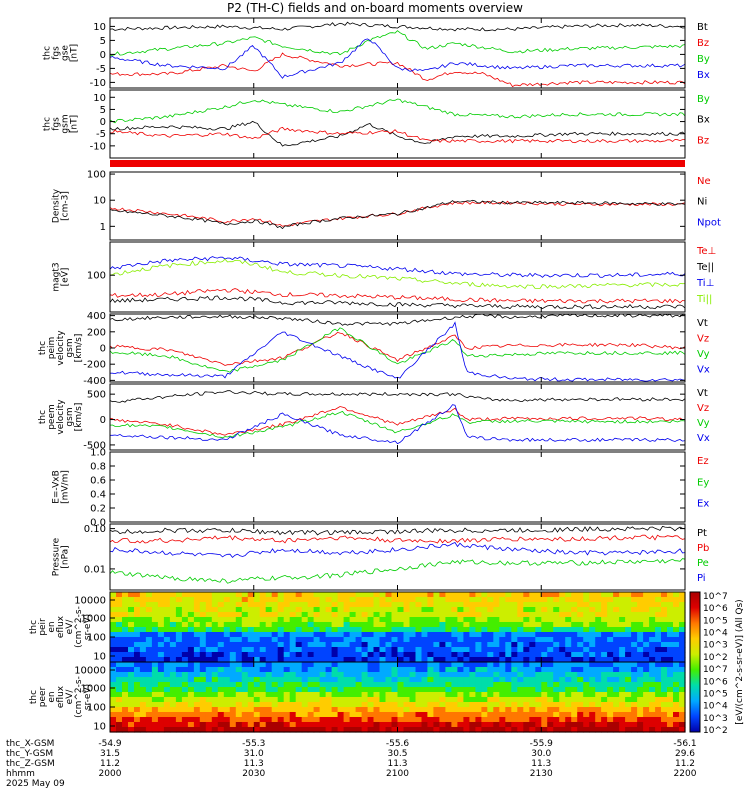 This screenshot has width=750, height=800. Describe the element at coordinates (99, 727) in the screenshot. I see `ytick-label-peer-3: 10` at that location.